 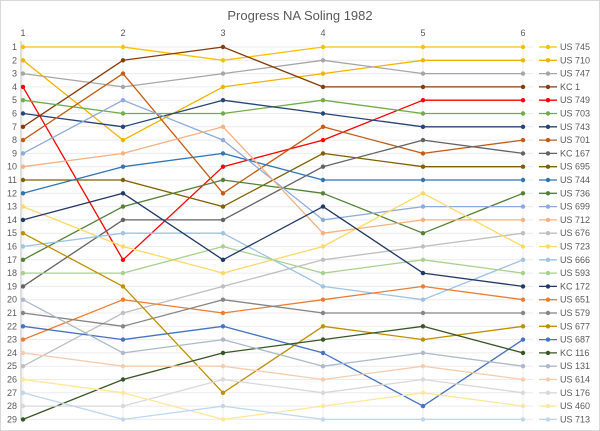 I want to click on series-label: US 593, so click(x=575, y=273).